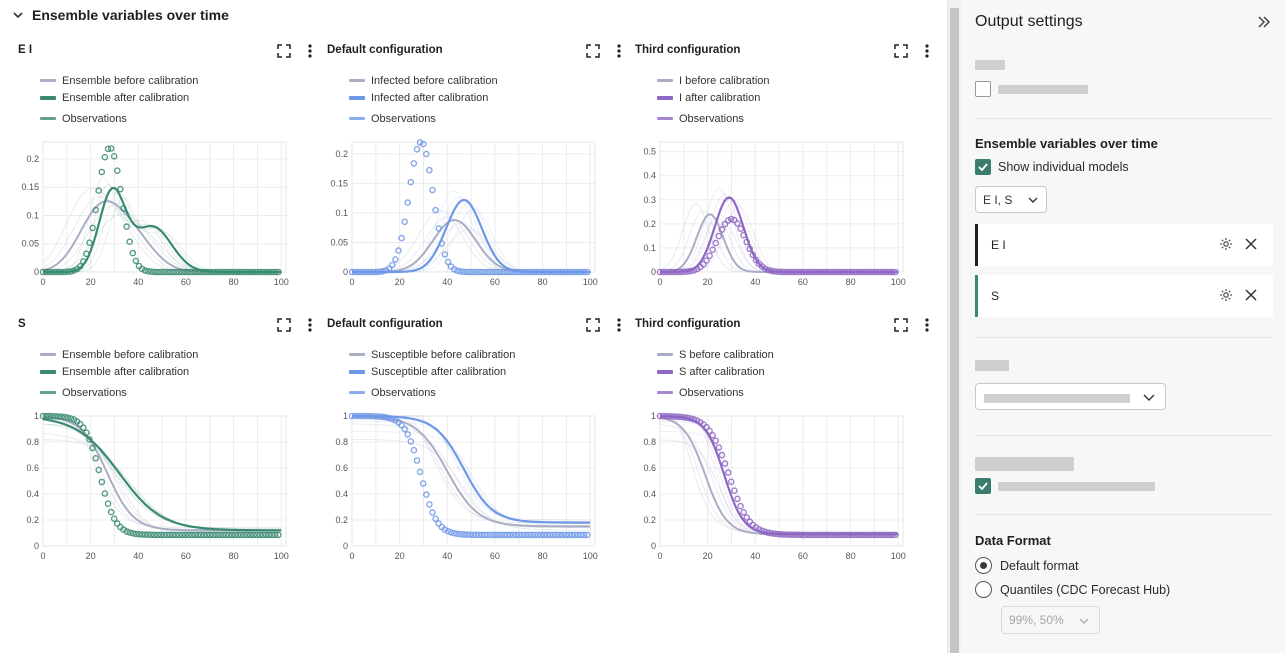 The height and width of the screenshot is (653, 1286). I want to click on legend-label: Ensemble after calibration, so click(126, 97).